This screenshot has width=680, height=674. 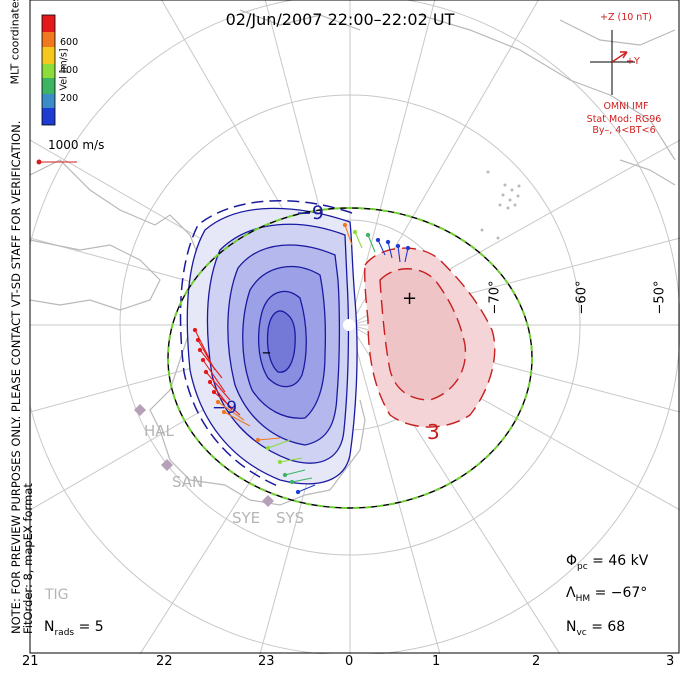 I want to click on legend-tick-400: 400, so click(x=69, y=70).